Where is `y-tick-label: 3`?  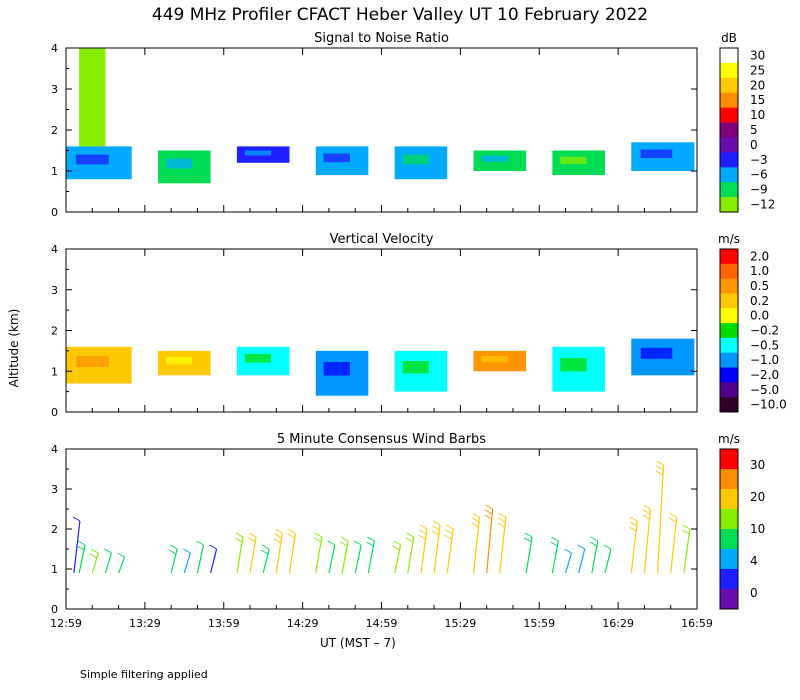
y-tick-label: 3 is located at coordinates (54, 290).